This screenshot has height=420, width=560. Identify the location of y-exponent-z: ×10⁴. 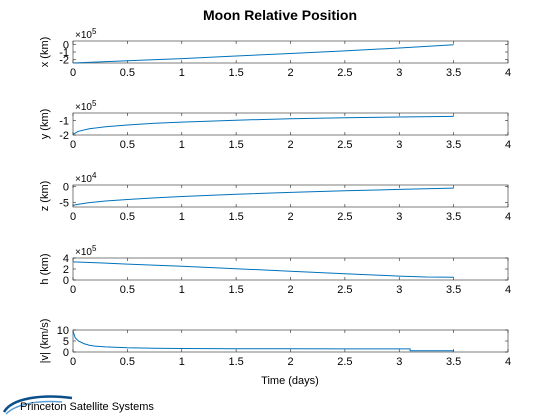
(86, 178).